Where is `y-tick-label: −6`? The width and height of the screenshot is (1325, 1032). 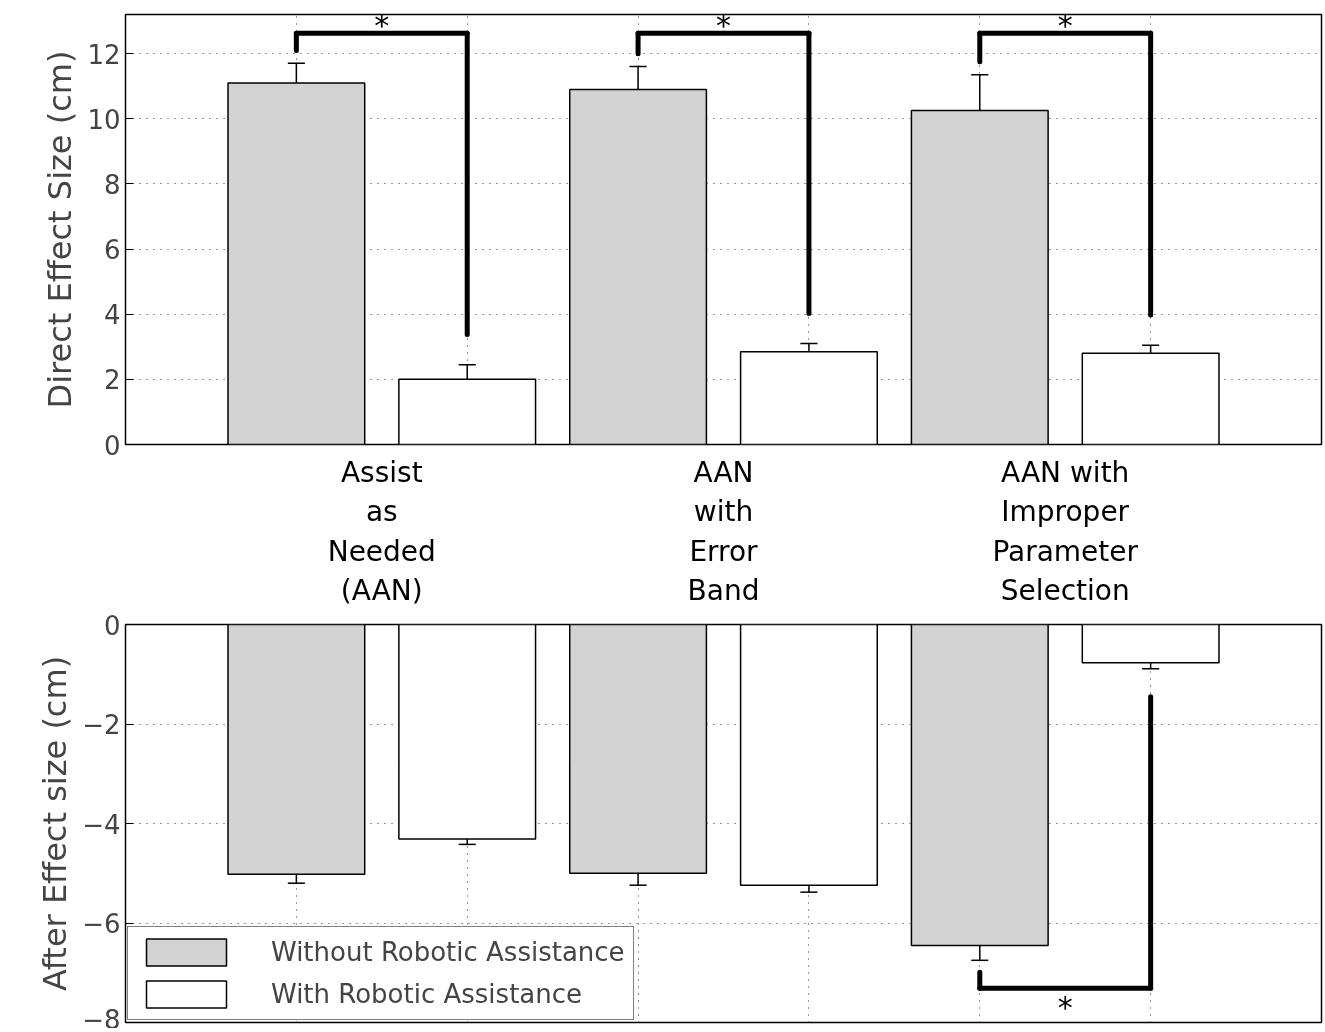 y-tick-label: −6 is located at coordinates (101, 924).